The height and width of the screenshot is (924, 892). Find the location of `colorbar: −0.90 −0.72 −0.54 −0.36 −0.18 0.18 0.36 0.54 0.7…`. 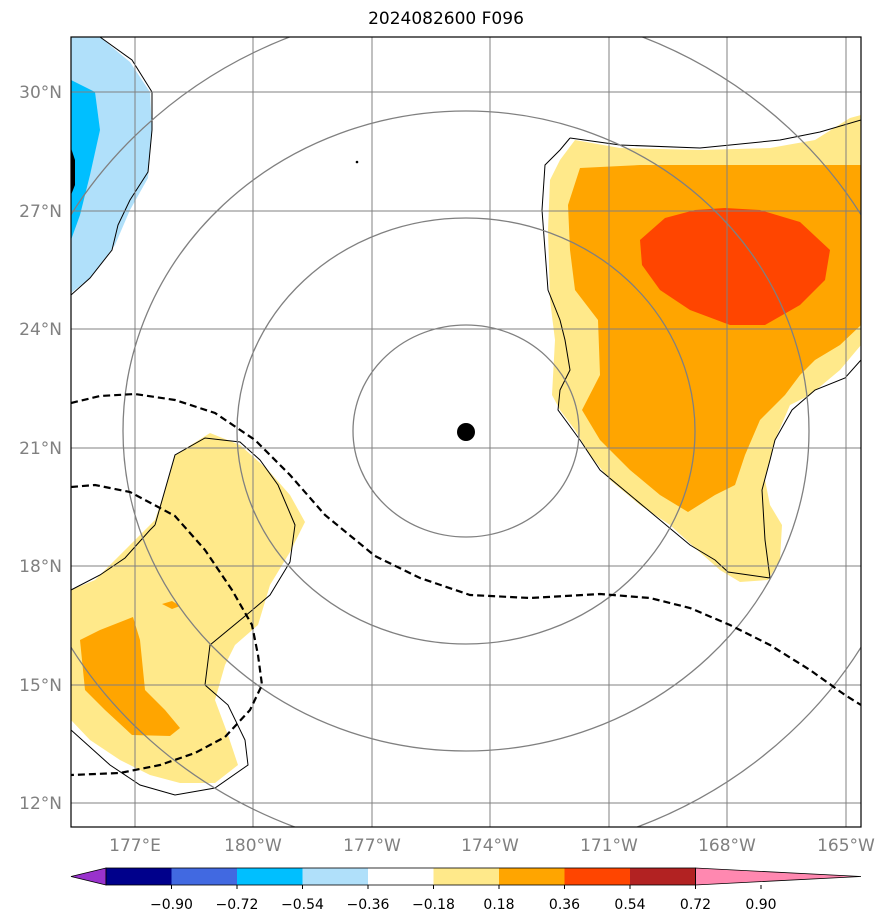

colorbar: −0.90 −0.72 −0.54 −0.36 −0.18 0.18 0.36 0.54 0.7… is located at coordinates (466, 890).